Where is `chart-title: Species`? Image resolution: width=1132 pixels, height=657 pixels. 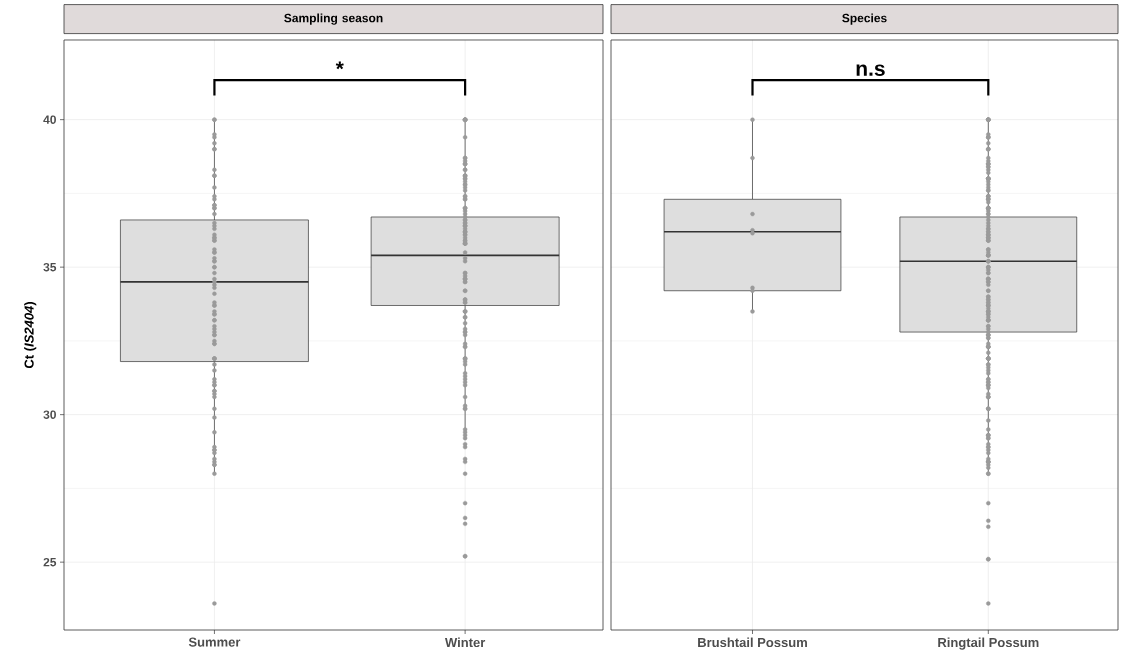
chart-title: Species is located at coordinates (864, 19).